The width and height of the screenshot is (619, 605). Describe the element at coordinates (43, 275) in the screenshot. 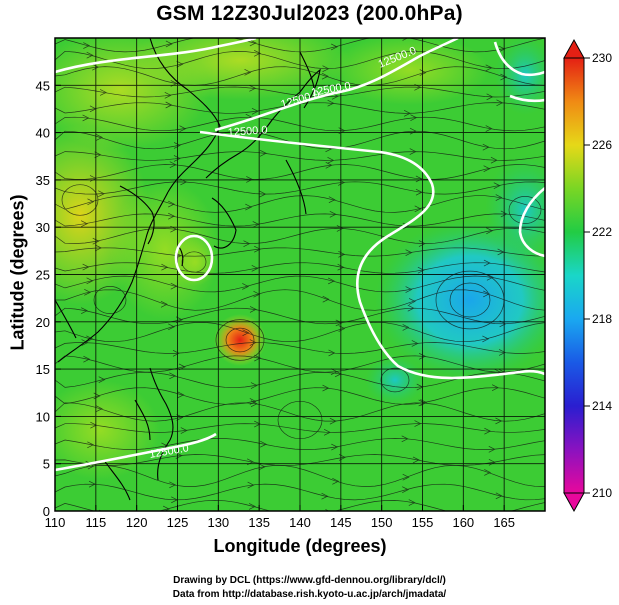

I see `y-tick-label: 25` at that location.